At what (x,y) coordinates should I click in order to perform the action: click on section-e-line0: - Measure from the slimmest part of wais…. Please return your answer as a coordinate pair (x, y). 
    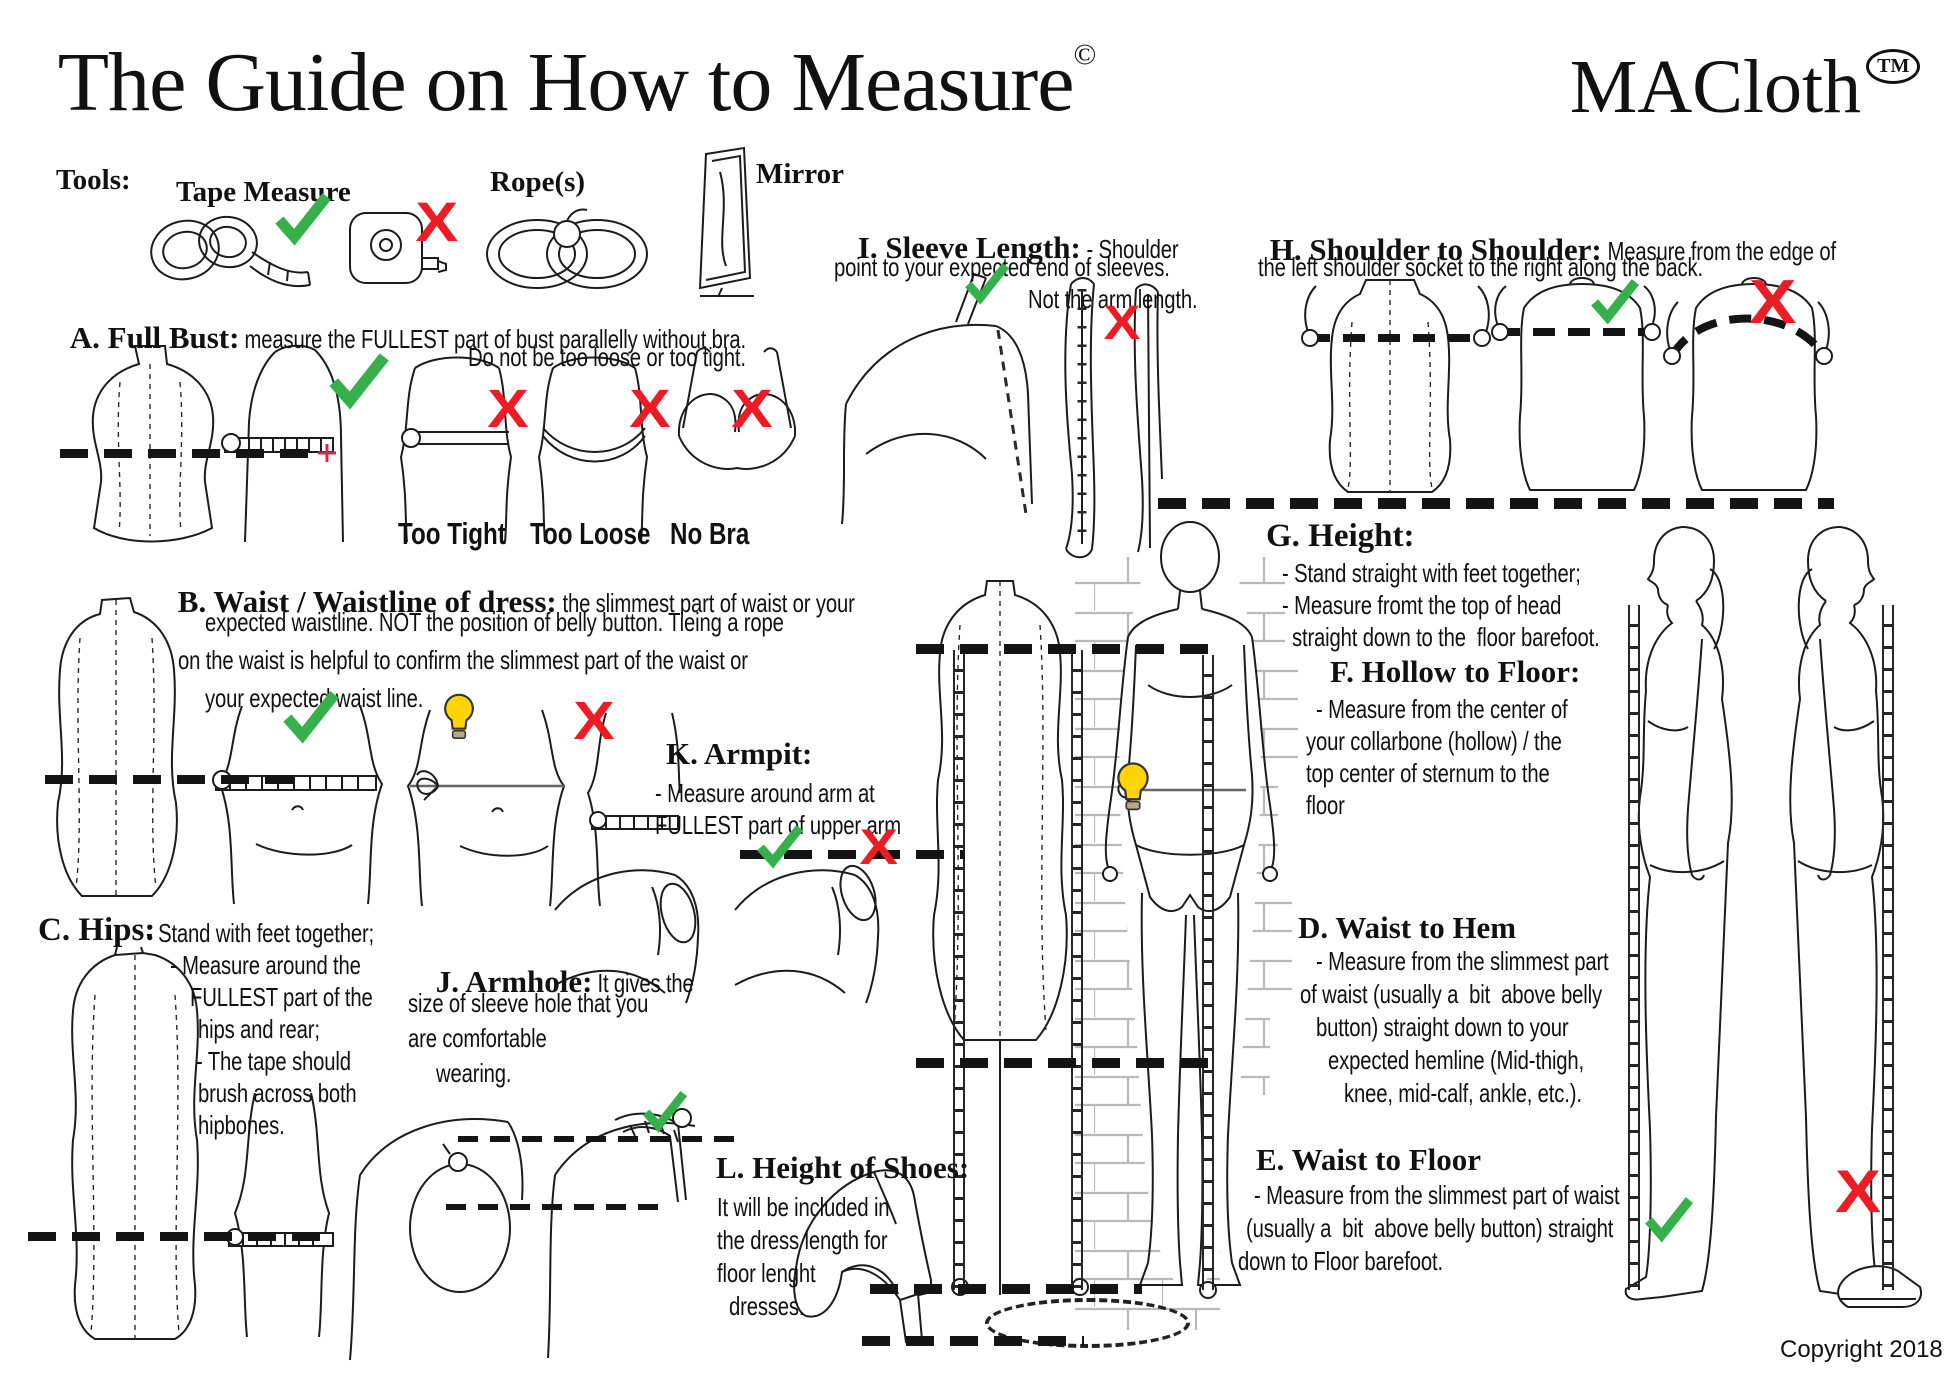
    Looking at the image, I should click on (1437, 1195).